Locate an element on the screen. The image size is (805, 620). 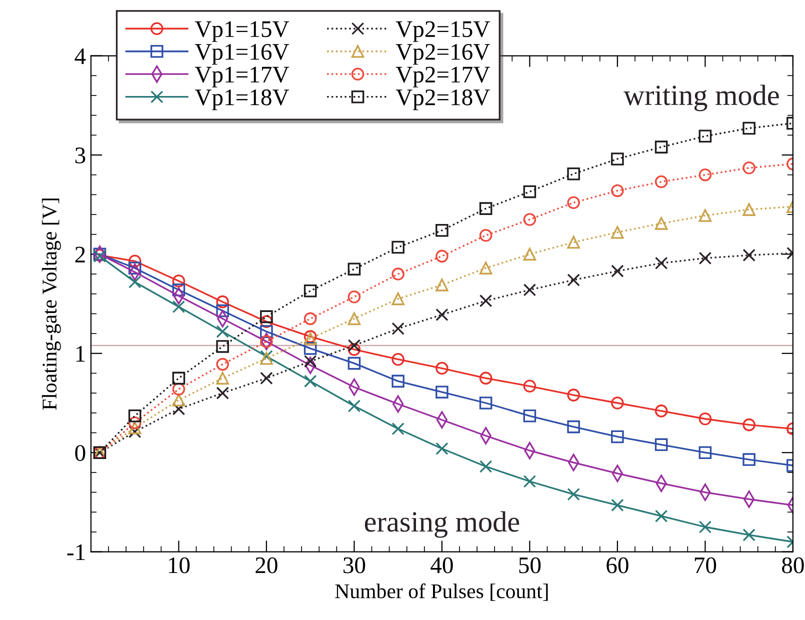
annotation: erasing mode is located at coordinates (442, 524).